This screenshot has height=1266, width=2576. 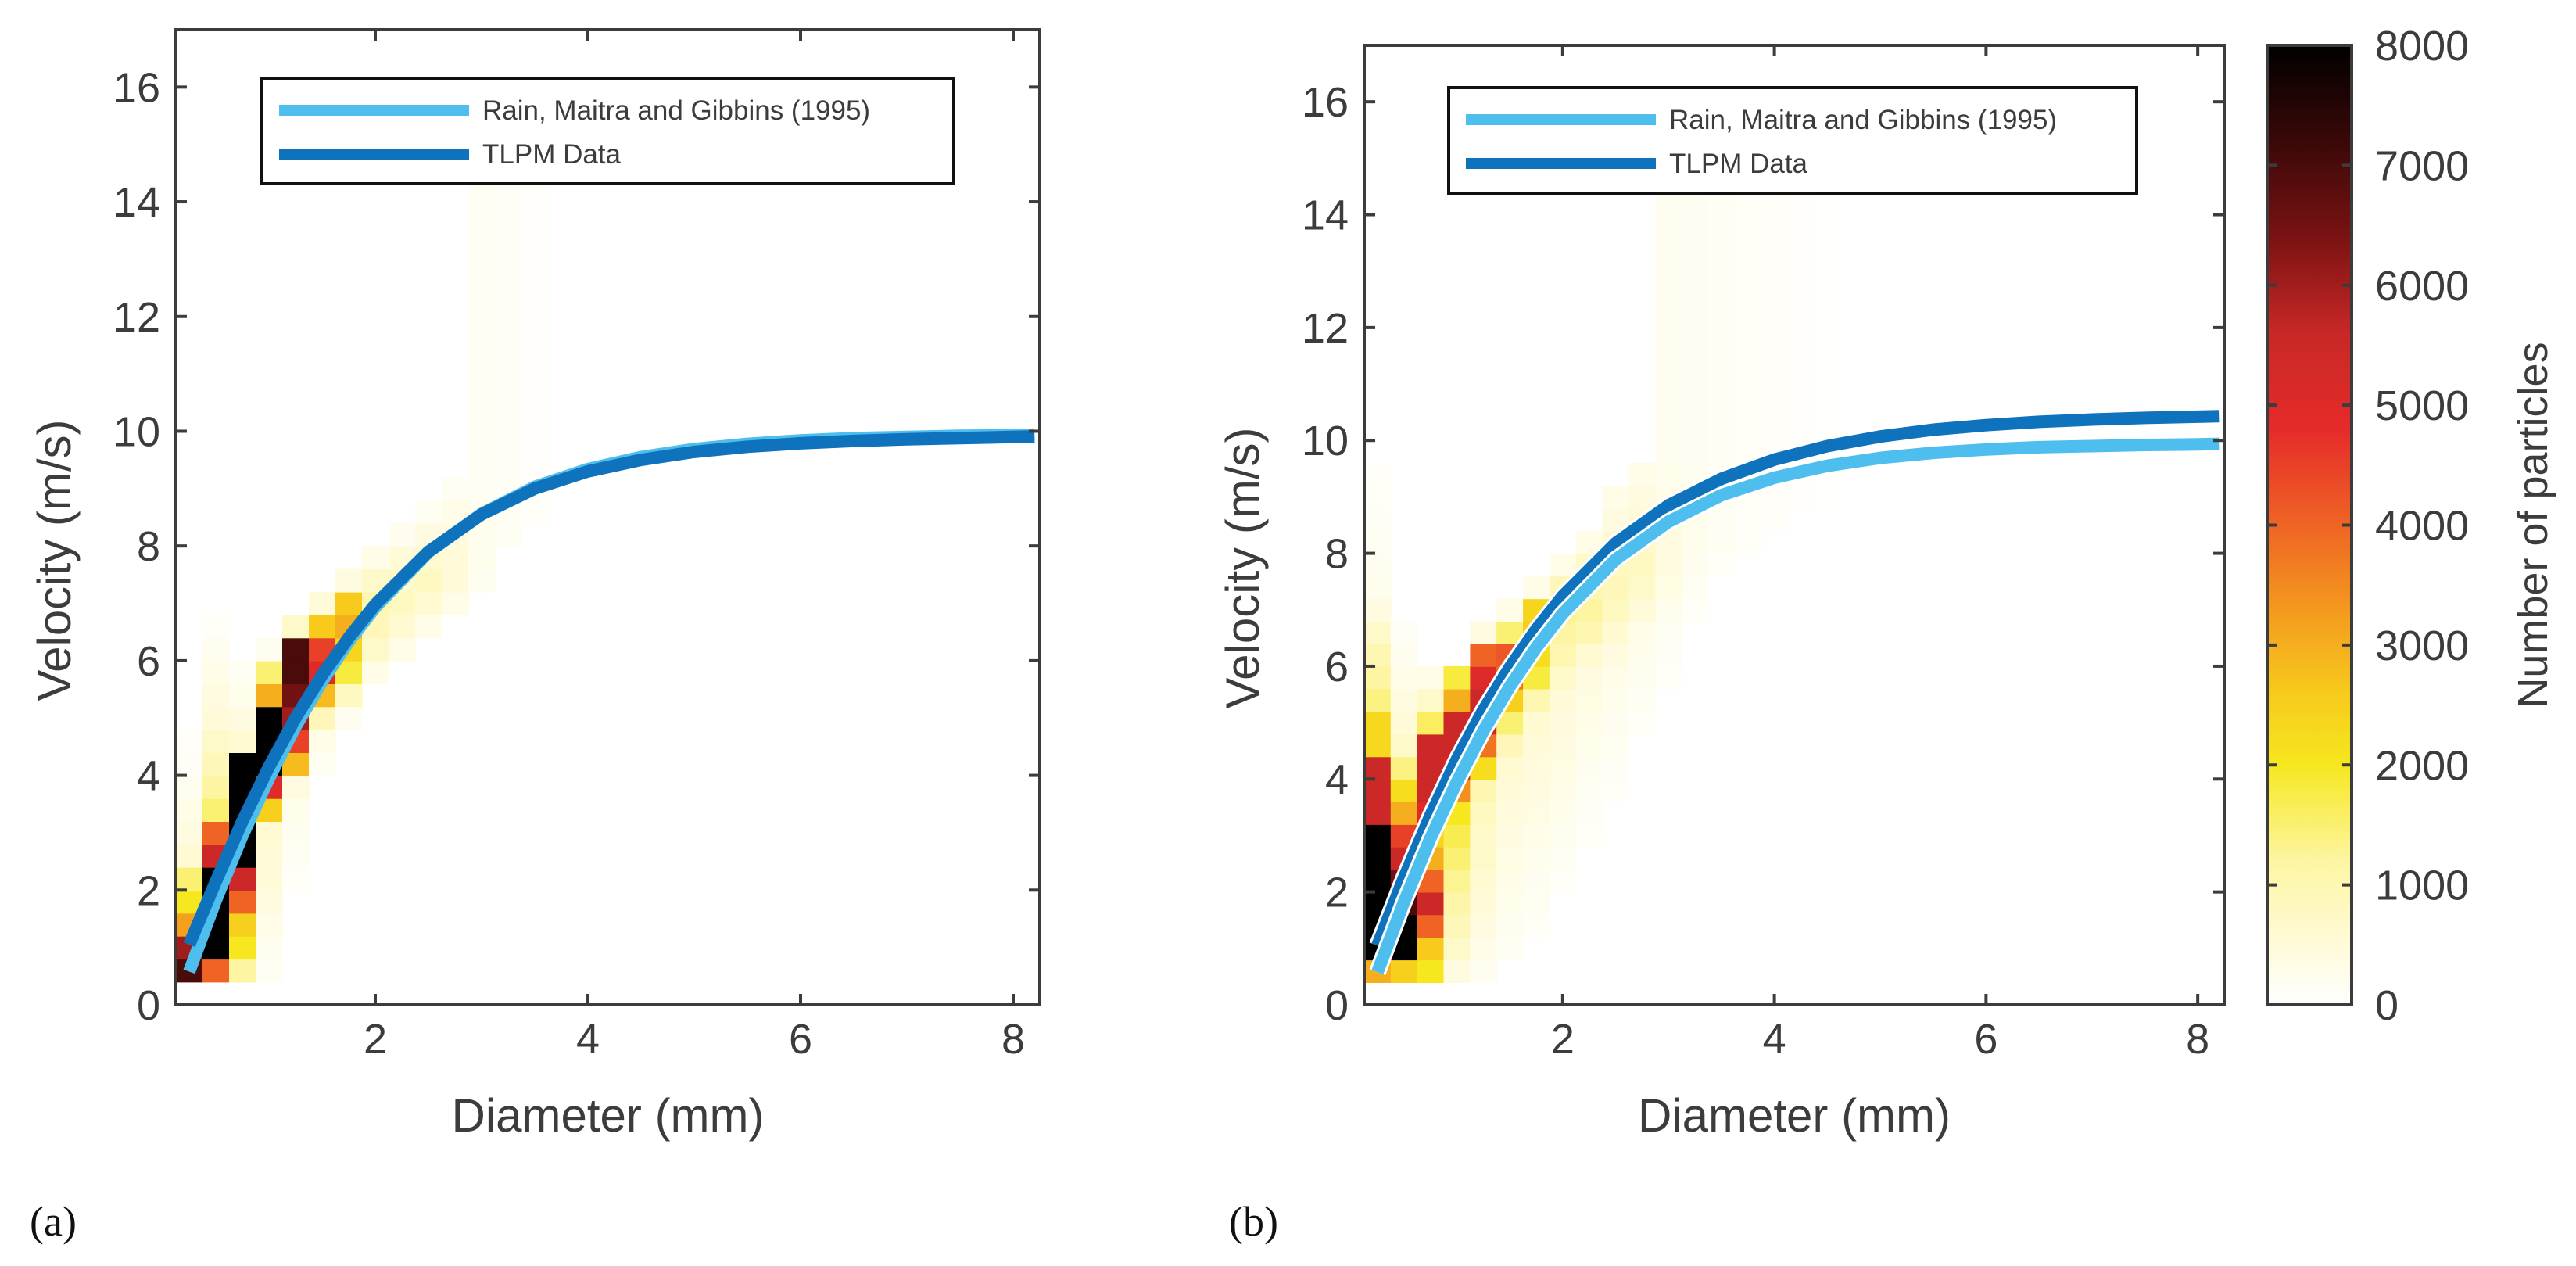 What do you see at coordinates (148, 776) in the screenshot?
I see `y-tick-label: 4` at bounding box center [148, 776].